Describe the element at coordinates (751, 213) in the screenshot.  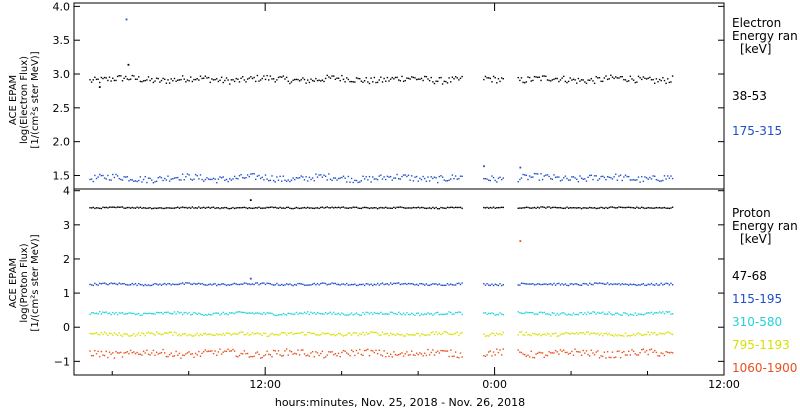
I see `proton-legend-title-1: Proton` at that location.